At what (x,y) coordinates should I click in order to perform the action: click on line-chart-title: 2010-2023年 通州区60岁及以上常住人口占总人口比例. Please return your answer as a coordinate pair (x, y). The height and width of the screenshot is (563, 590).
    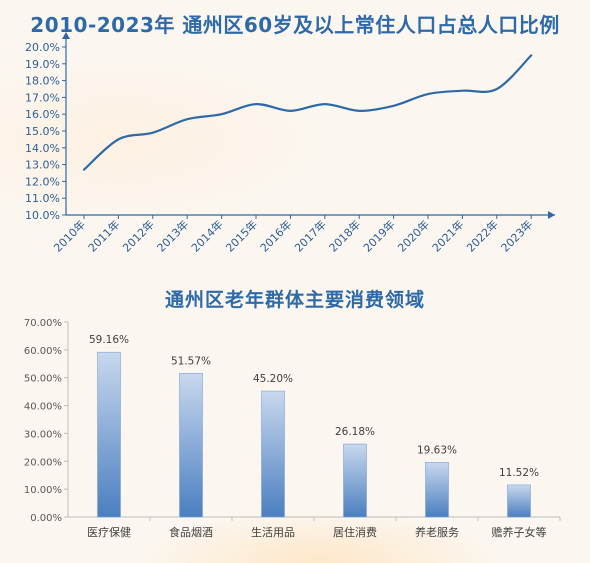
    Looking at the image, I should click on (295, 25).